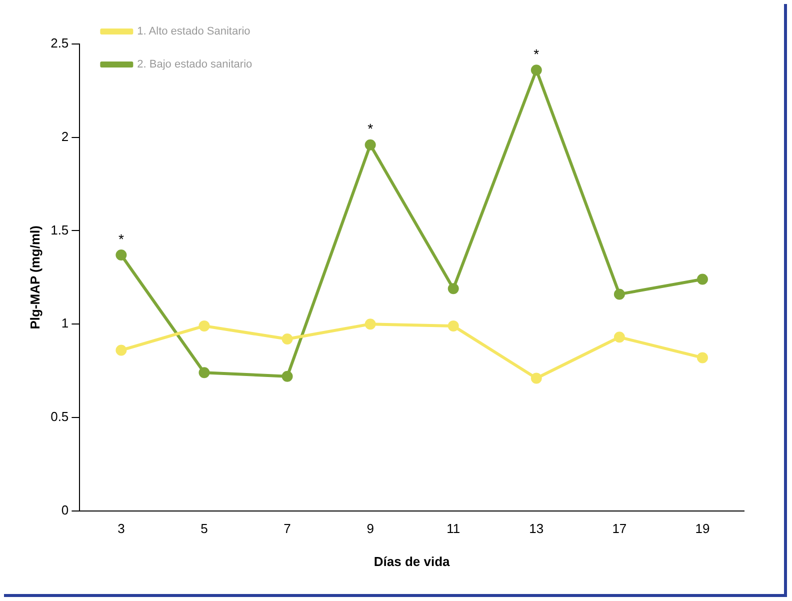 The width and height of the screenshot is (792, 601). What do you see at coordinates (702, 528) in the screenshot?
I see `x-tick-label: 19` at bounding box center [702, 528].